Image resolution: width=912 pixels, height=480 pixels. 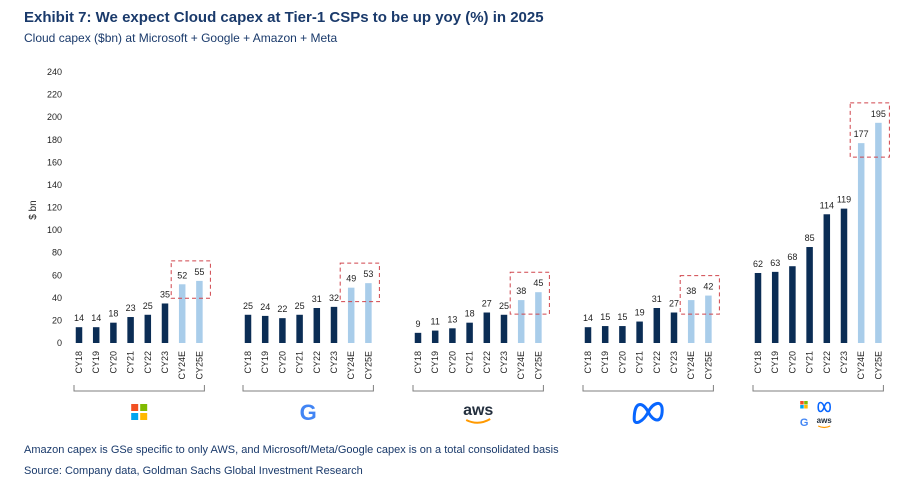 I want to click on y-tick-label: 180, so click(x=54, y=140).